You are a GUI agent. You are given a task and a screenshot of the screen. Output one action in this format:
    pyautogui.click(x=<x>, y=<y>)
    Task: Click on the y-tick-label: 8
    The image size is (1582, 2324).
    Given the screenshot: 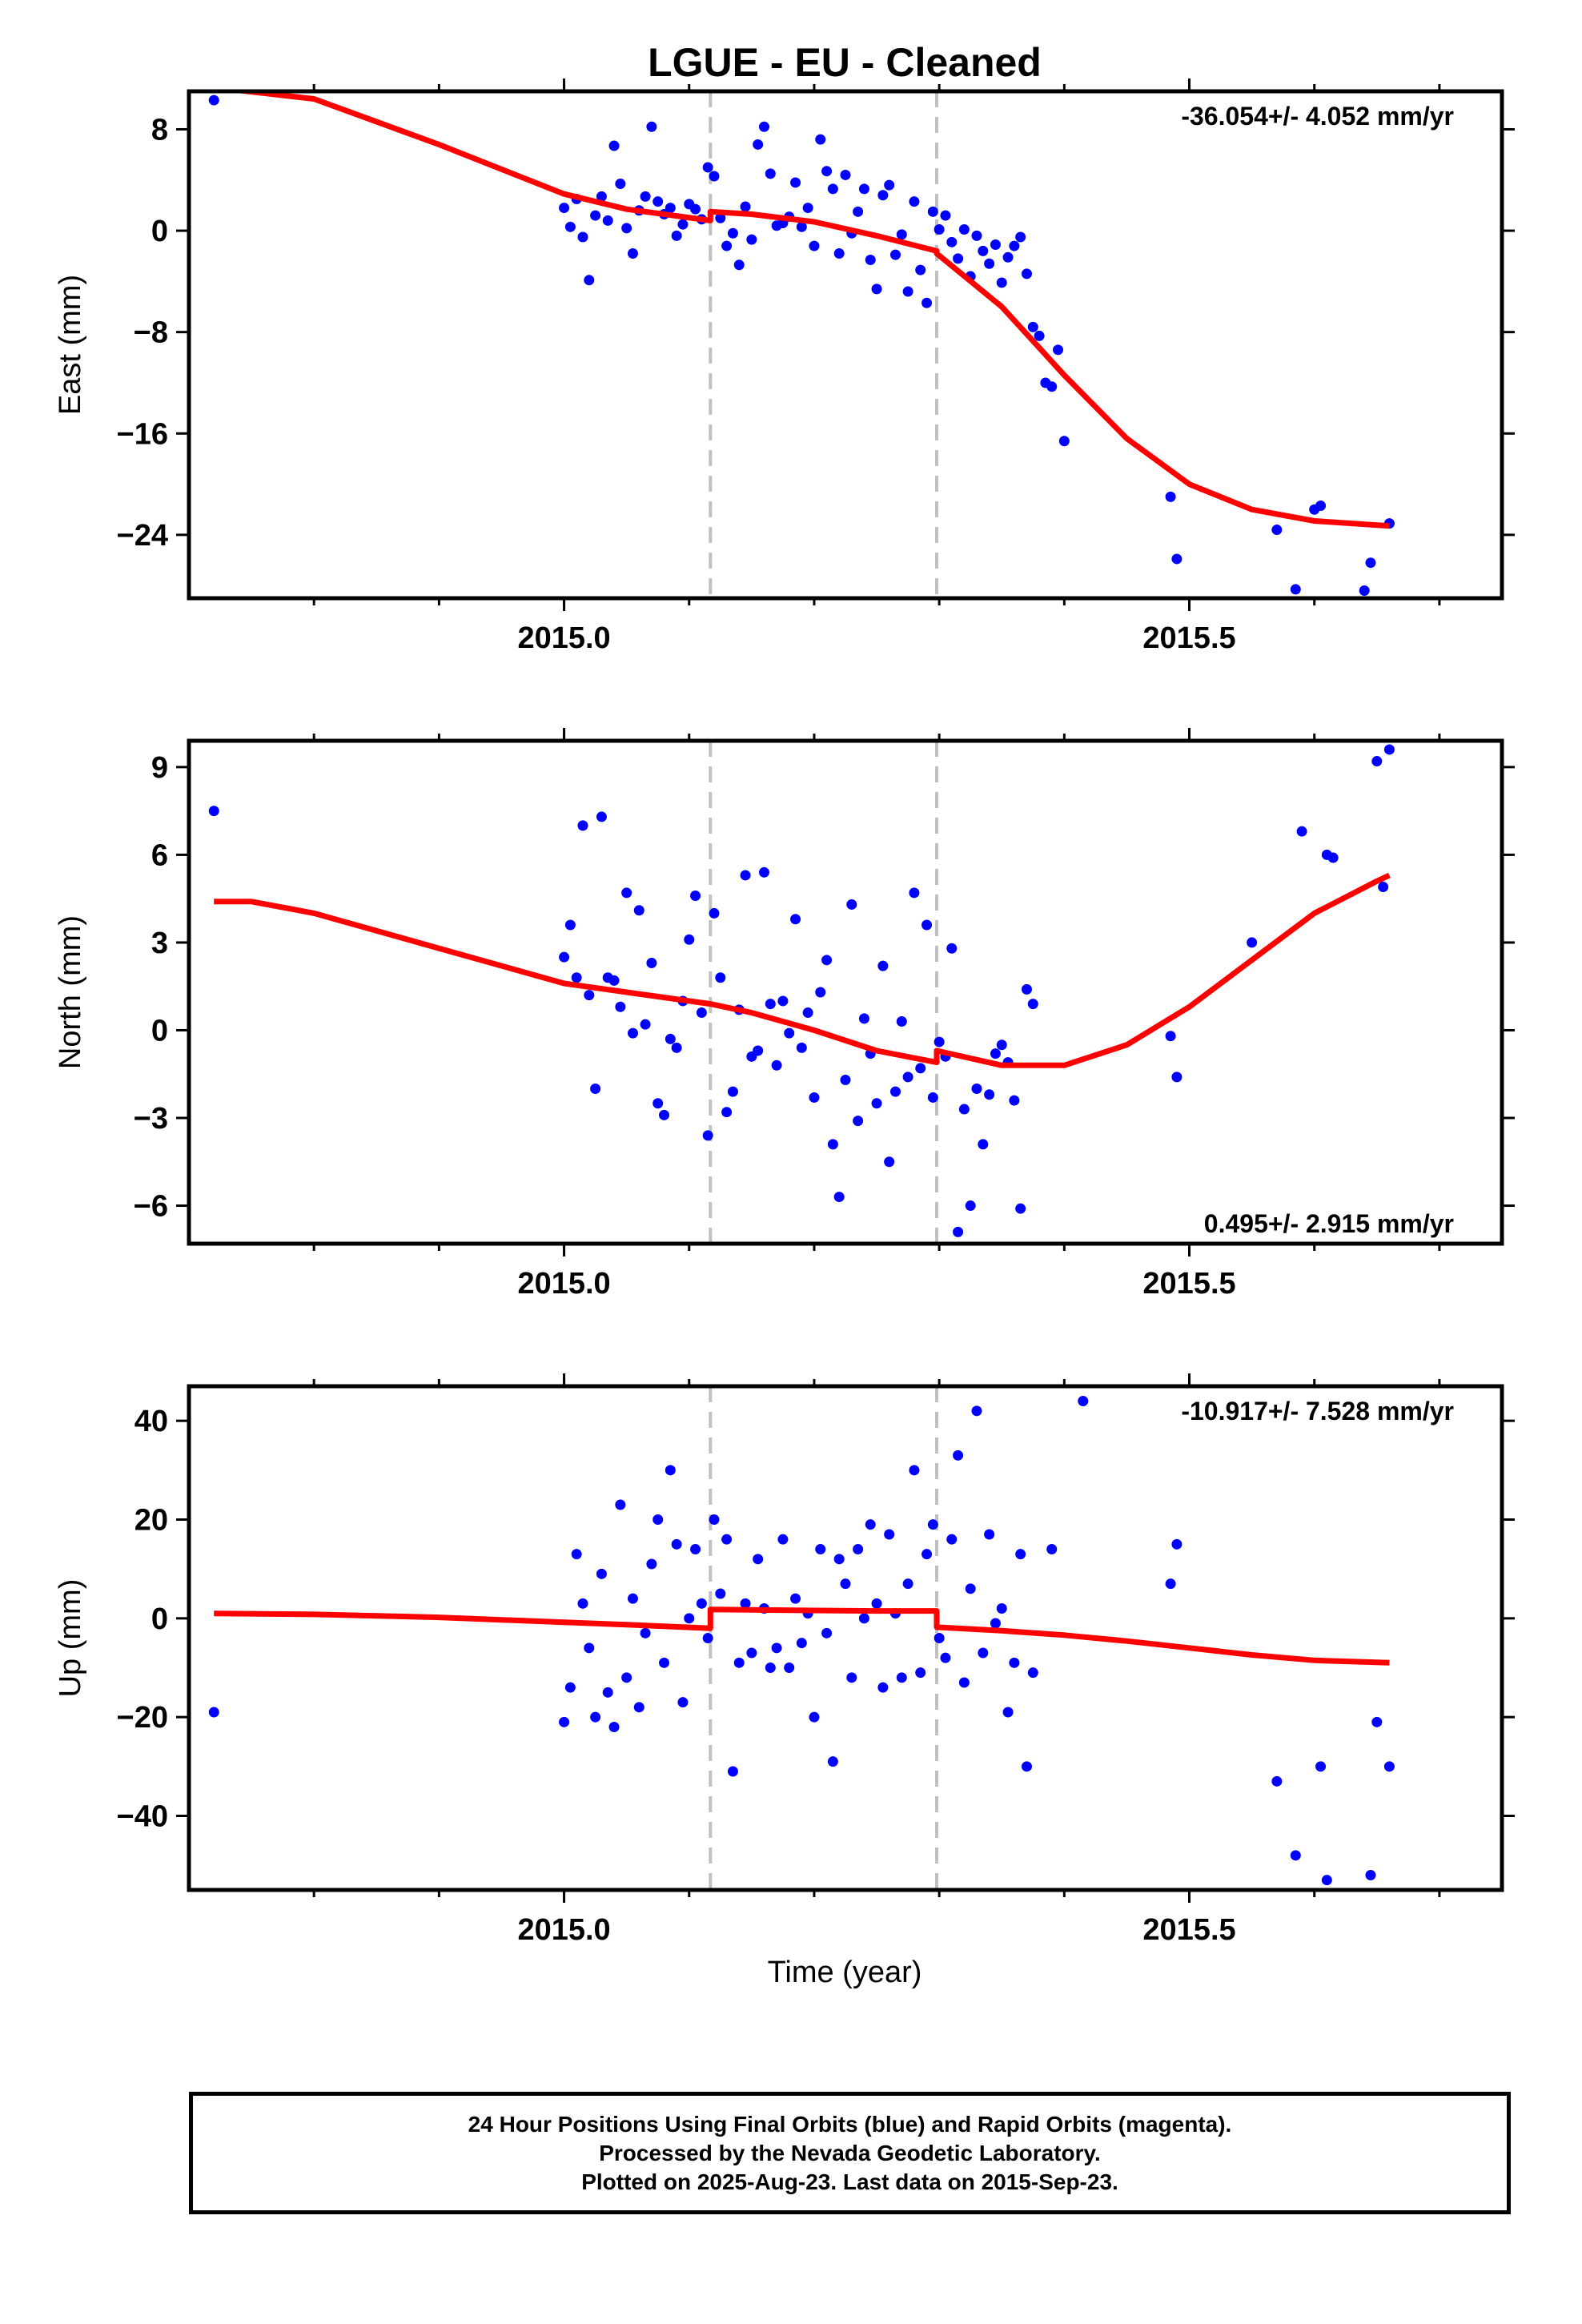 What is the action you would take?
    pyautogui.click(x=159, y=130)
    